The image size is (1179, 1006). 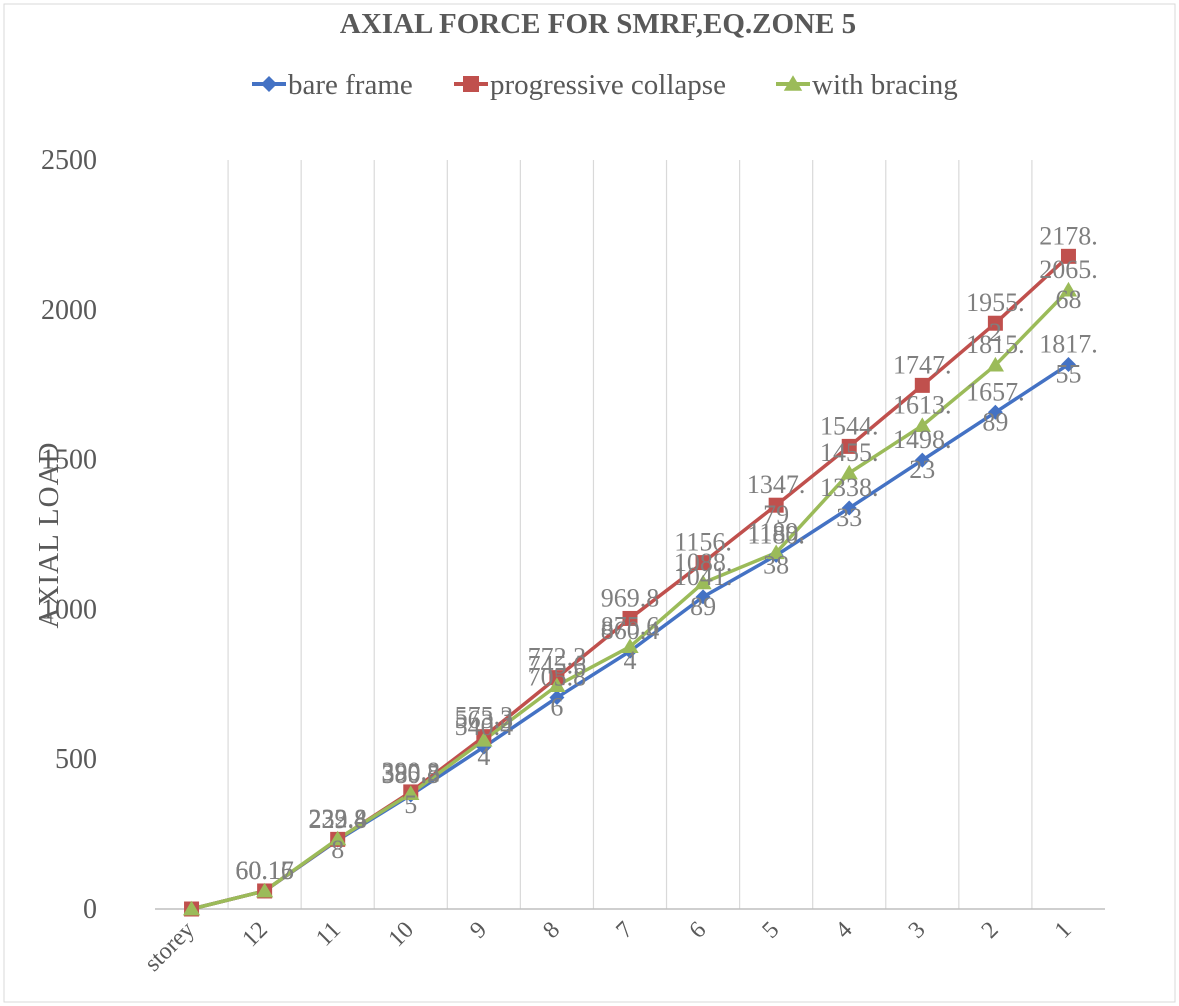 I want to click on data-label: 233.8, so click(x=337, y=818).